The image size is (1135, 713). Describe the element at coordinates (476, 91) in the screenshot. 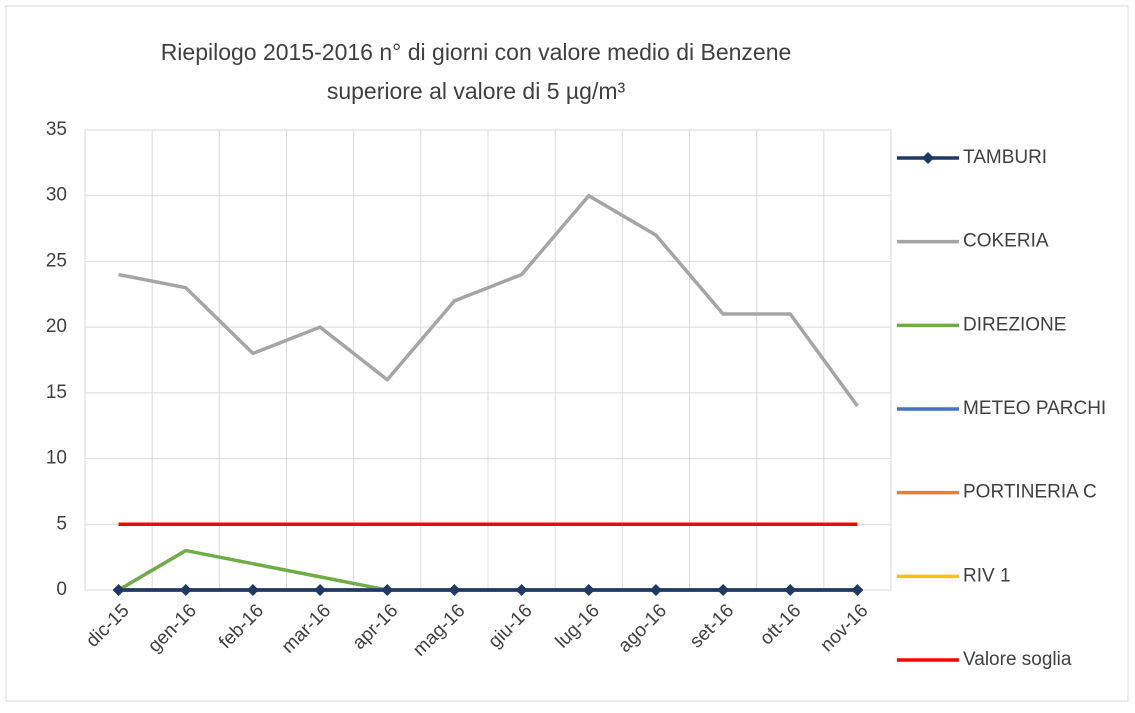

I see `chart-title: superiore al valore di 5 µg/m³` at that location.